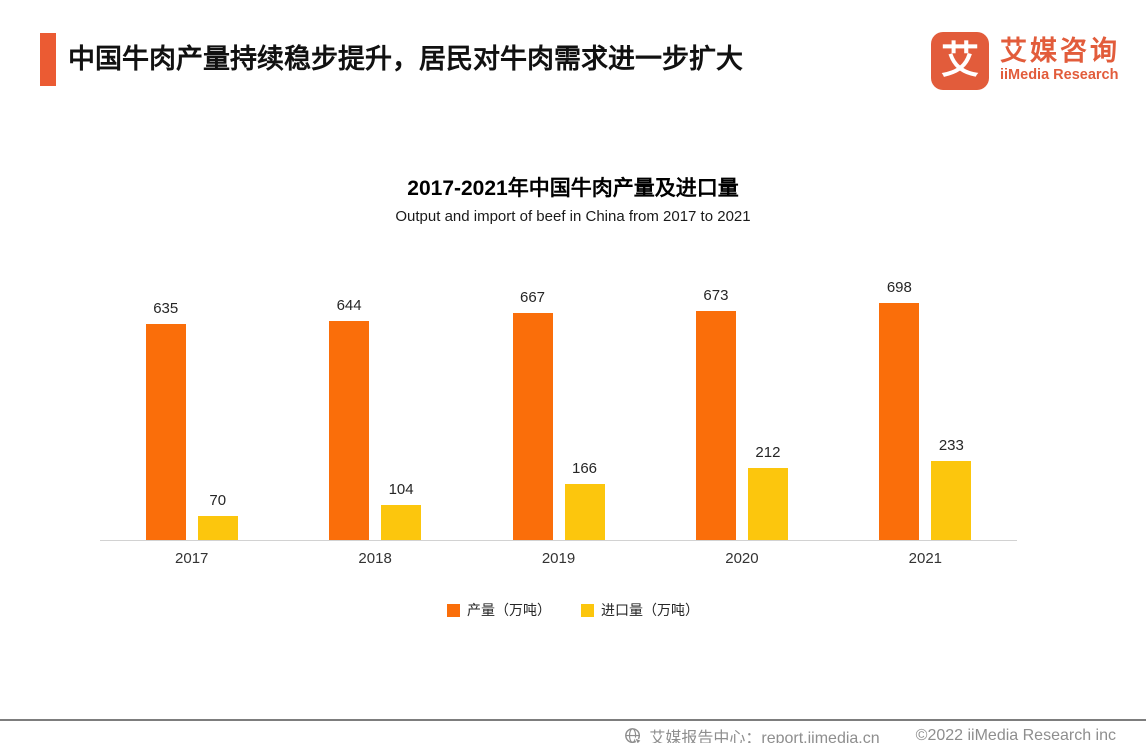  I want to click on legend: 产量（万吨） 进口量（万吨）, so click(573, 610).